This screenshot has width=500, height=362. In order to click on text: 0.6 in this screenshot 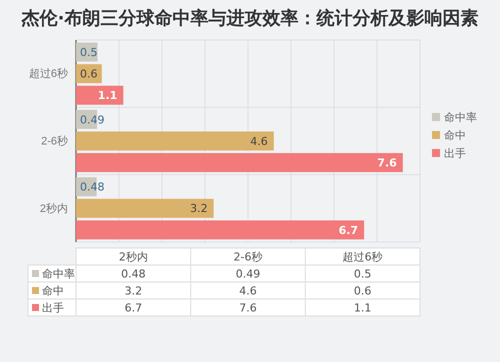, I will do `click(363, 291)`.